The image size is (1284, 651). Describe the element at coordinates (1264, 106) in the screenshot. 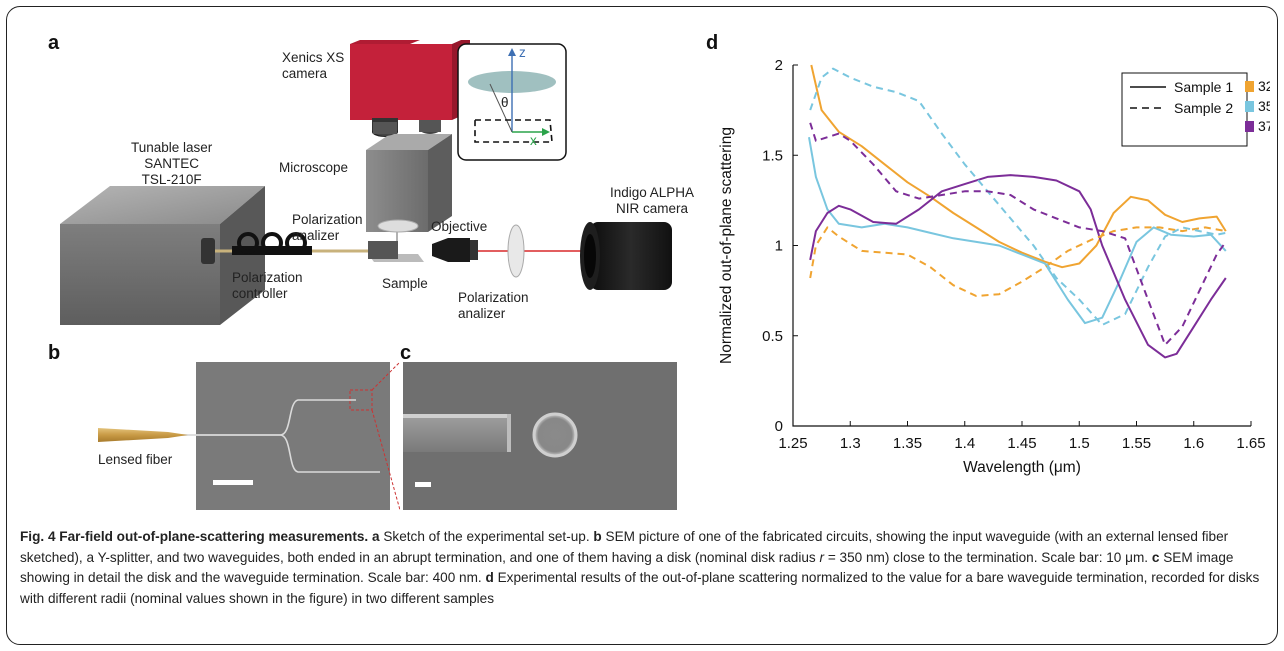

I see `legend-color-label: 350 nm` at that location.